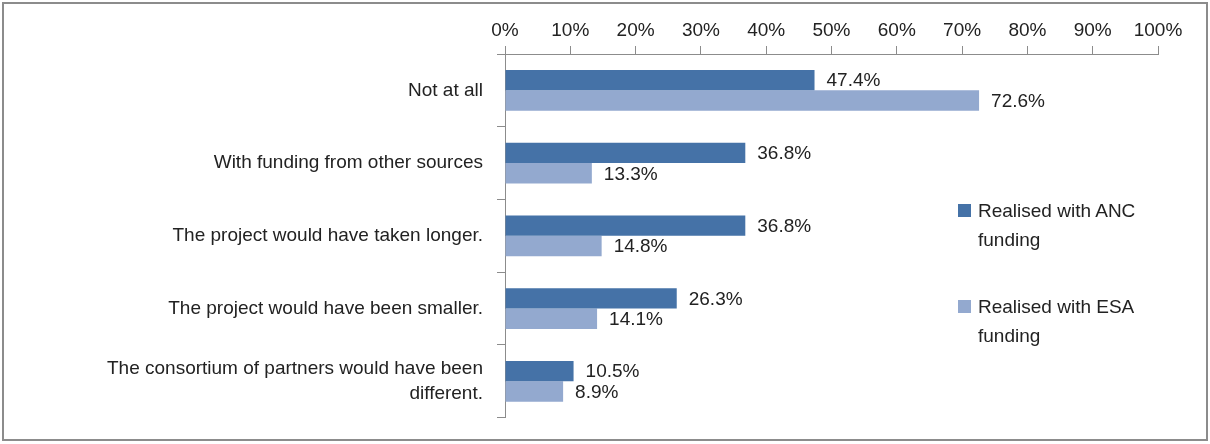 Image resolution: width=1210 pixels, height=444 pixels. I want to click on data-label: 72.6%, so click(1018, 100).